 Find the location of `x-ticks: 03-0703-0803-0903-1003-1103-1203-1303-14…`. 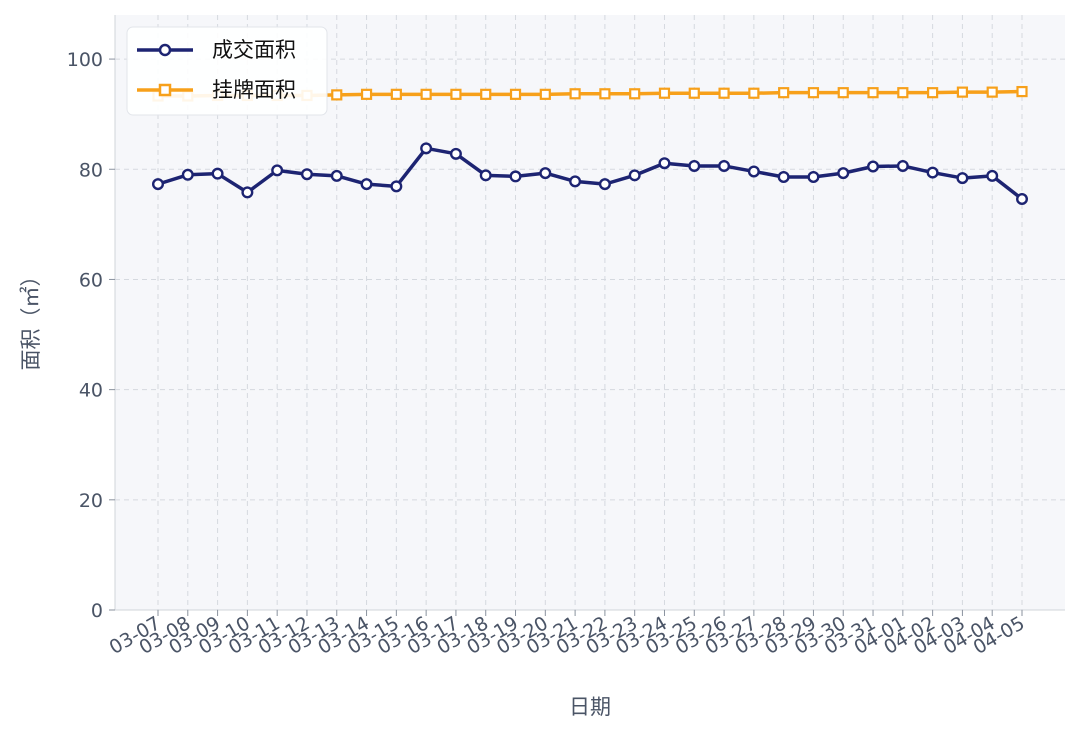

x-ticks: 03-0703-0803-0903-1003-1103-1203-1303-14… is located at coordinates (567, 634).